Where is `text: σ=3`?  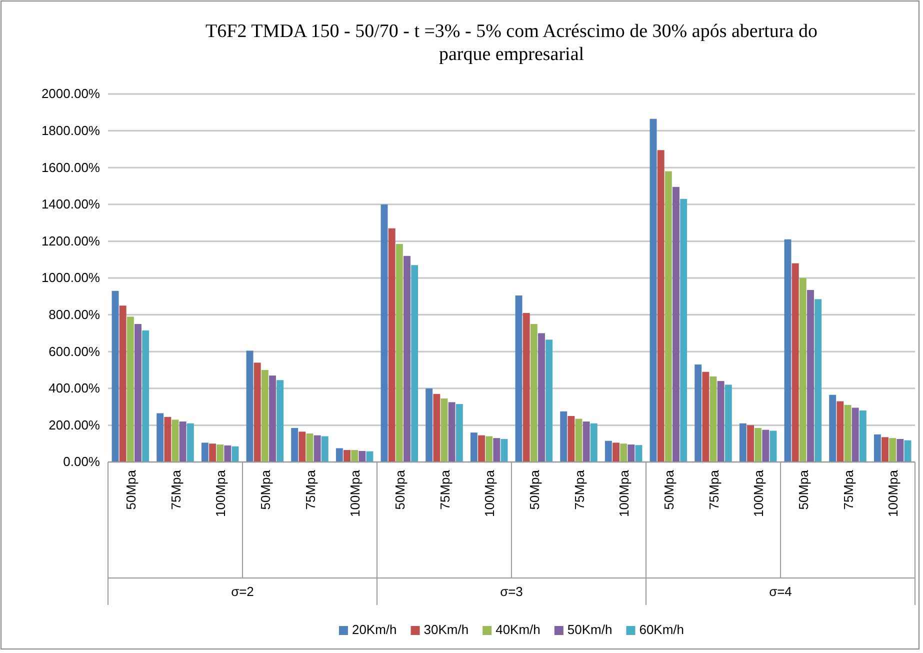
text: σ=3 is located at coordinates (511, 591).